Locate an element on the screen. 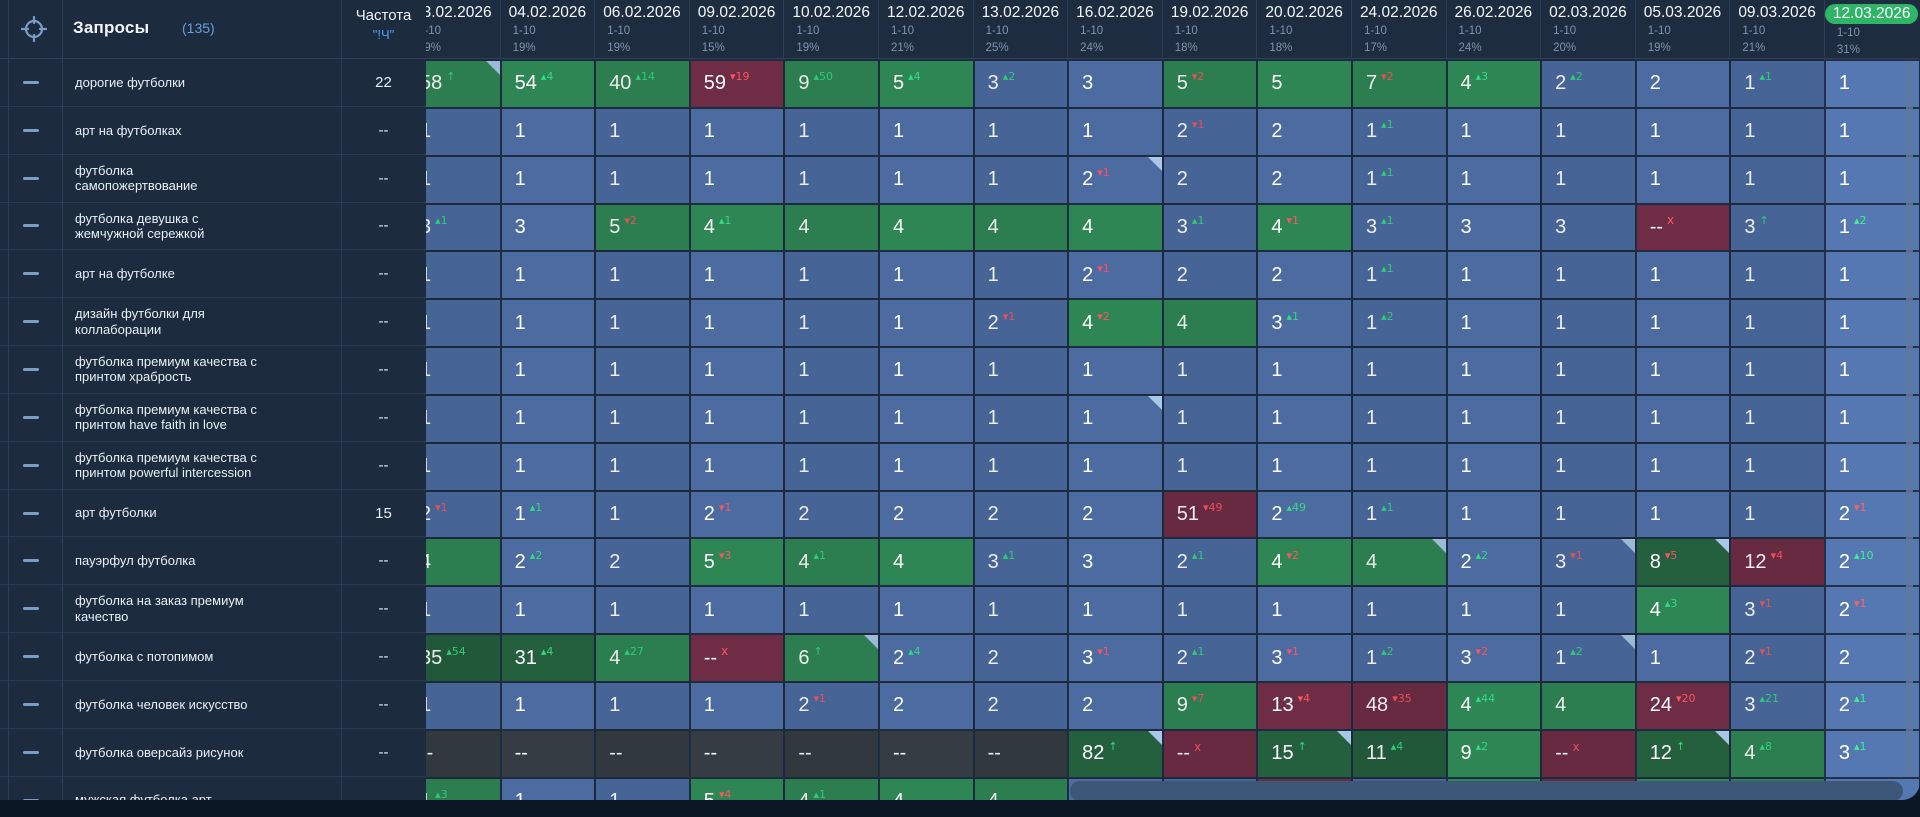 The height and width of the screenshot is (817, 1920). date-column-header: 09.02.2026 1-10 15% is located at coordinates (736, 29).